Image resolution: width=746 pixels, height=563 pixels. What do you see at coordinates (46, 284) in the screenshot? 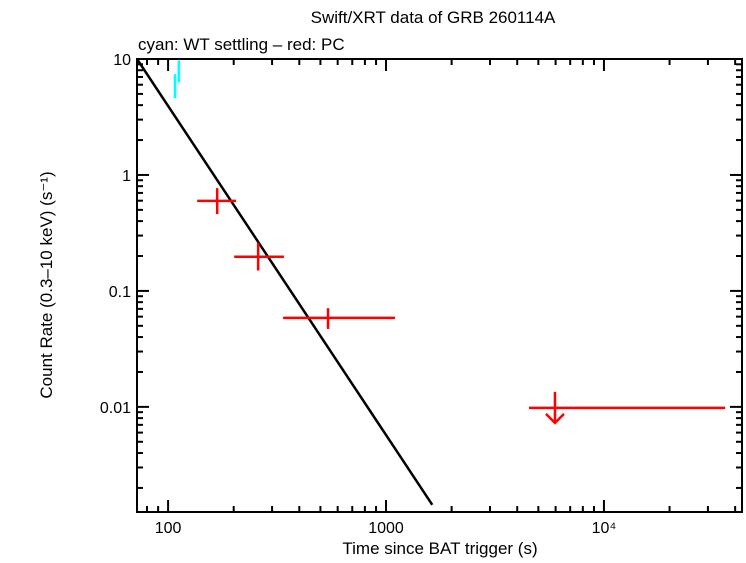
I see `y-axis-label: Count Rate (0.3–10 keV) (s⁻¹)` at bounding box center [46, 284].